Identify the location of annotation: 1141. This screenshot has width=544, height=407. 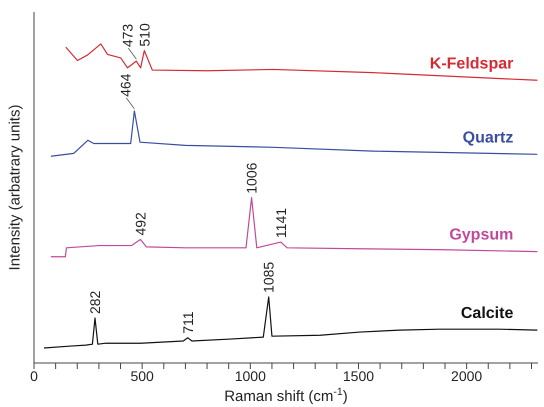
(280, 223).